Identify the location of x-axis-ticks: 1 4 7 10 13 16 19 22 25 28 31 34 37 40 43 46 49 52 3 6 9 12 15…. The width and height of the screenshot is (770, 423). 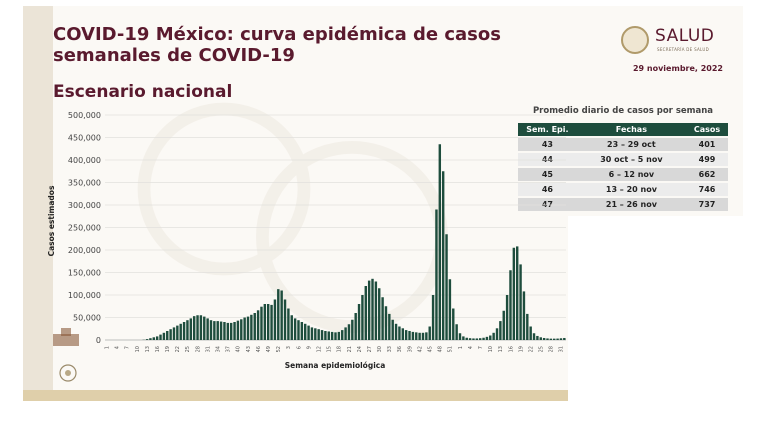
(334, 349).